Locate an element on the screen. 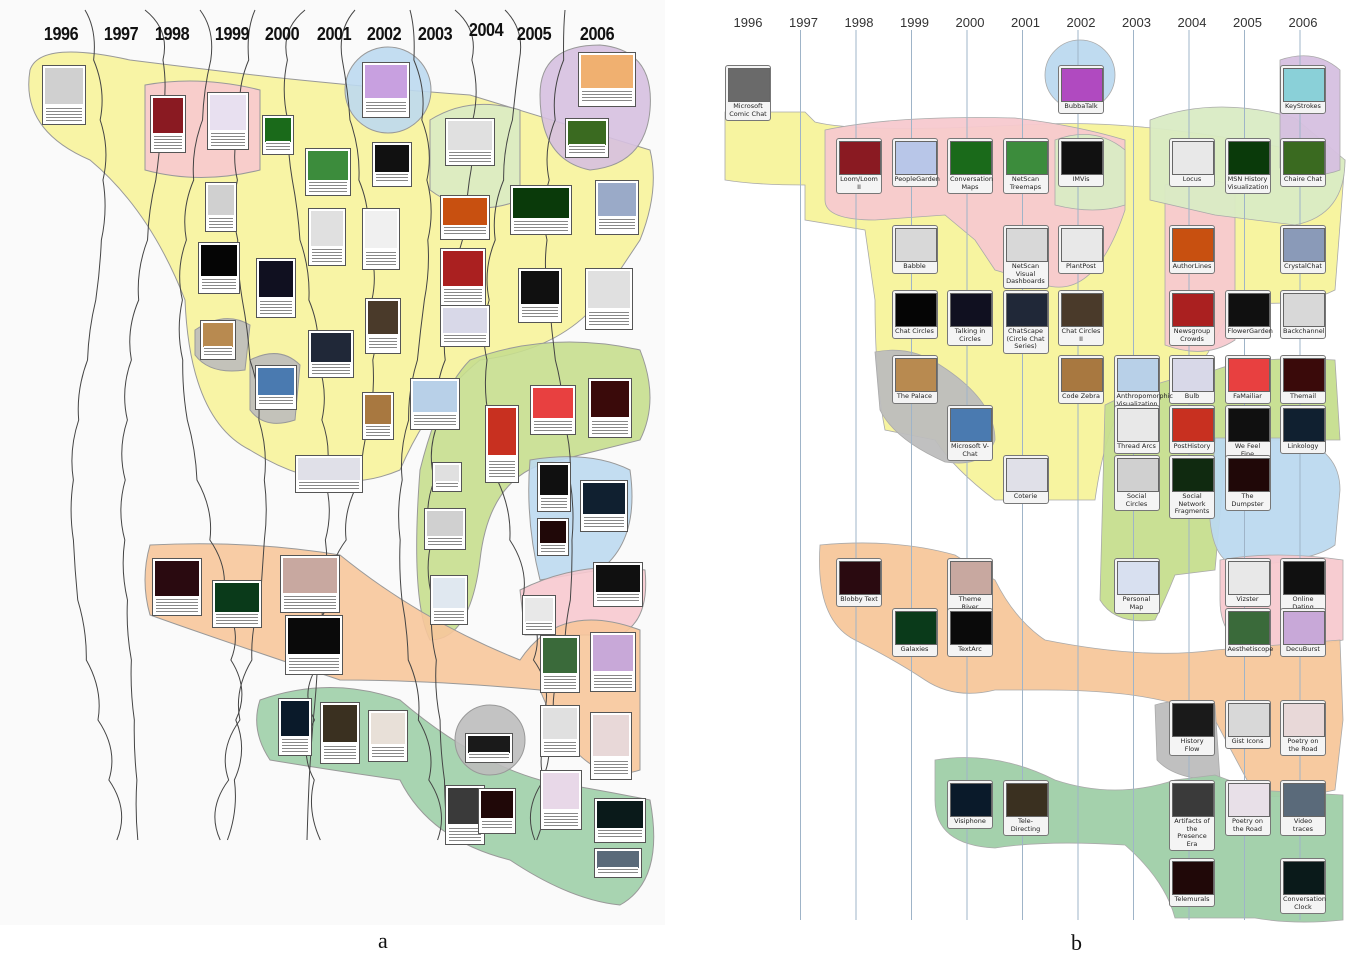 This screenshot has height=958, width=1351. project-card: MSN History Visualization is located at coordinates (1247, 166).